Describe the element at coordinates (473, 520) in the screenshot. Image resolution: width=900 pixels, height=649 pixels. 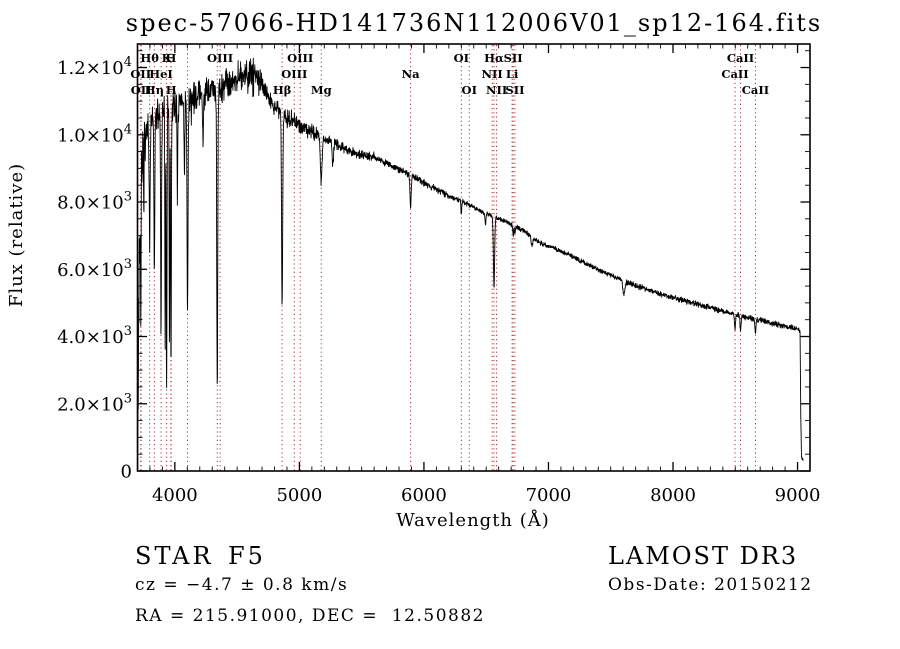
I see `x-axis-label: Wavelength (Å)` at that location.